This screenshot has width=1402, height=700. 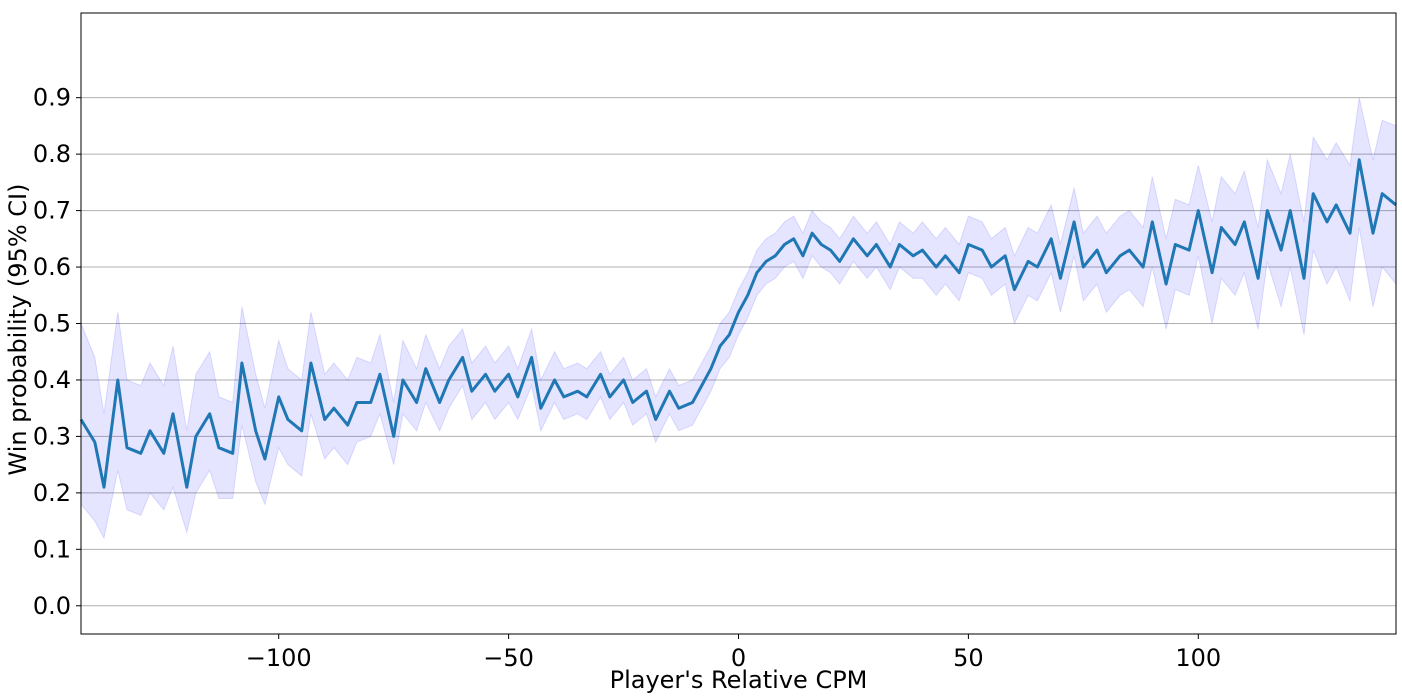 I want to click on y-tick-label: 0.4, so click(x=52, y=380).